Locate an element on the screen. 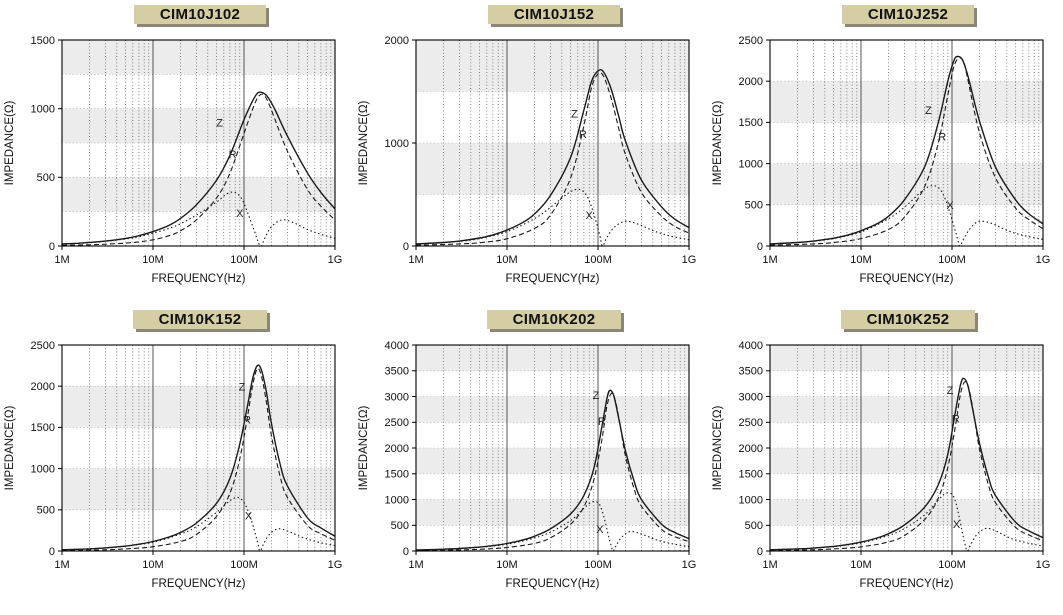 This screenshot has height=615, width=1063. chart-title: CIM10J252 is located at coordinates (908, 14).